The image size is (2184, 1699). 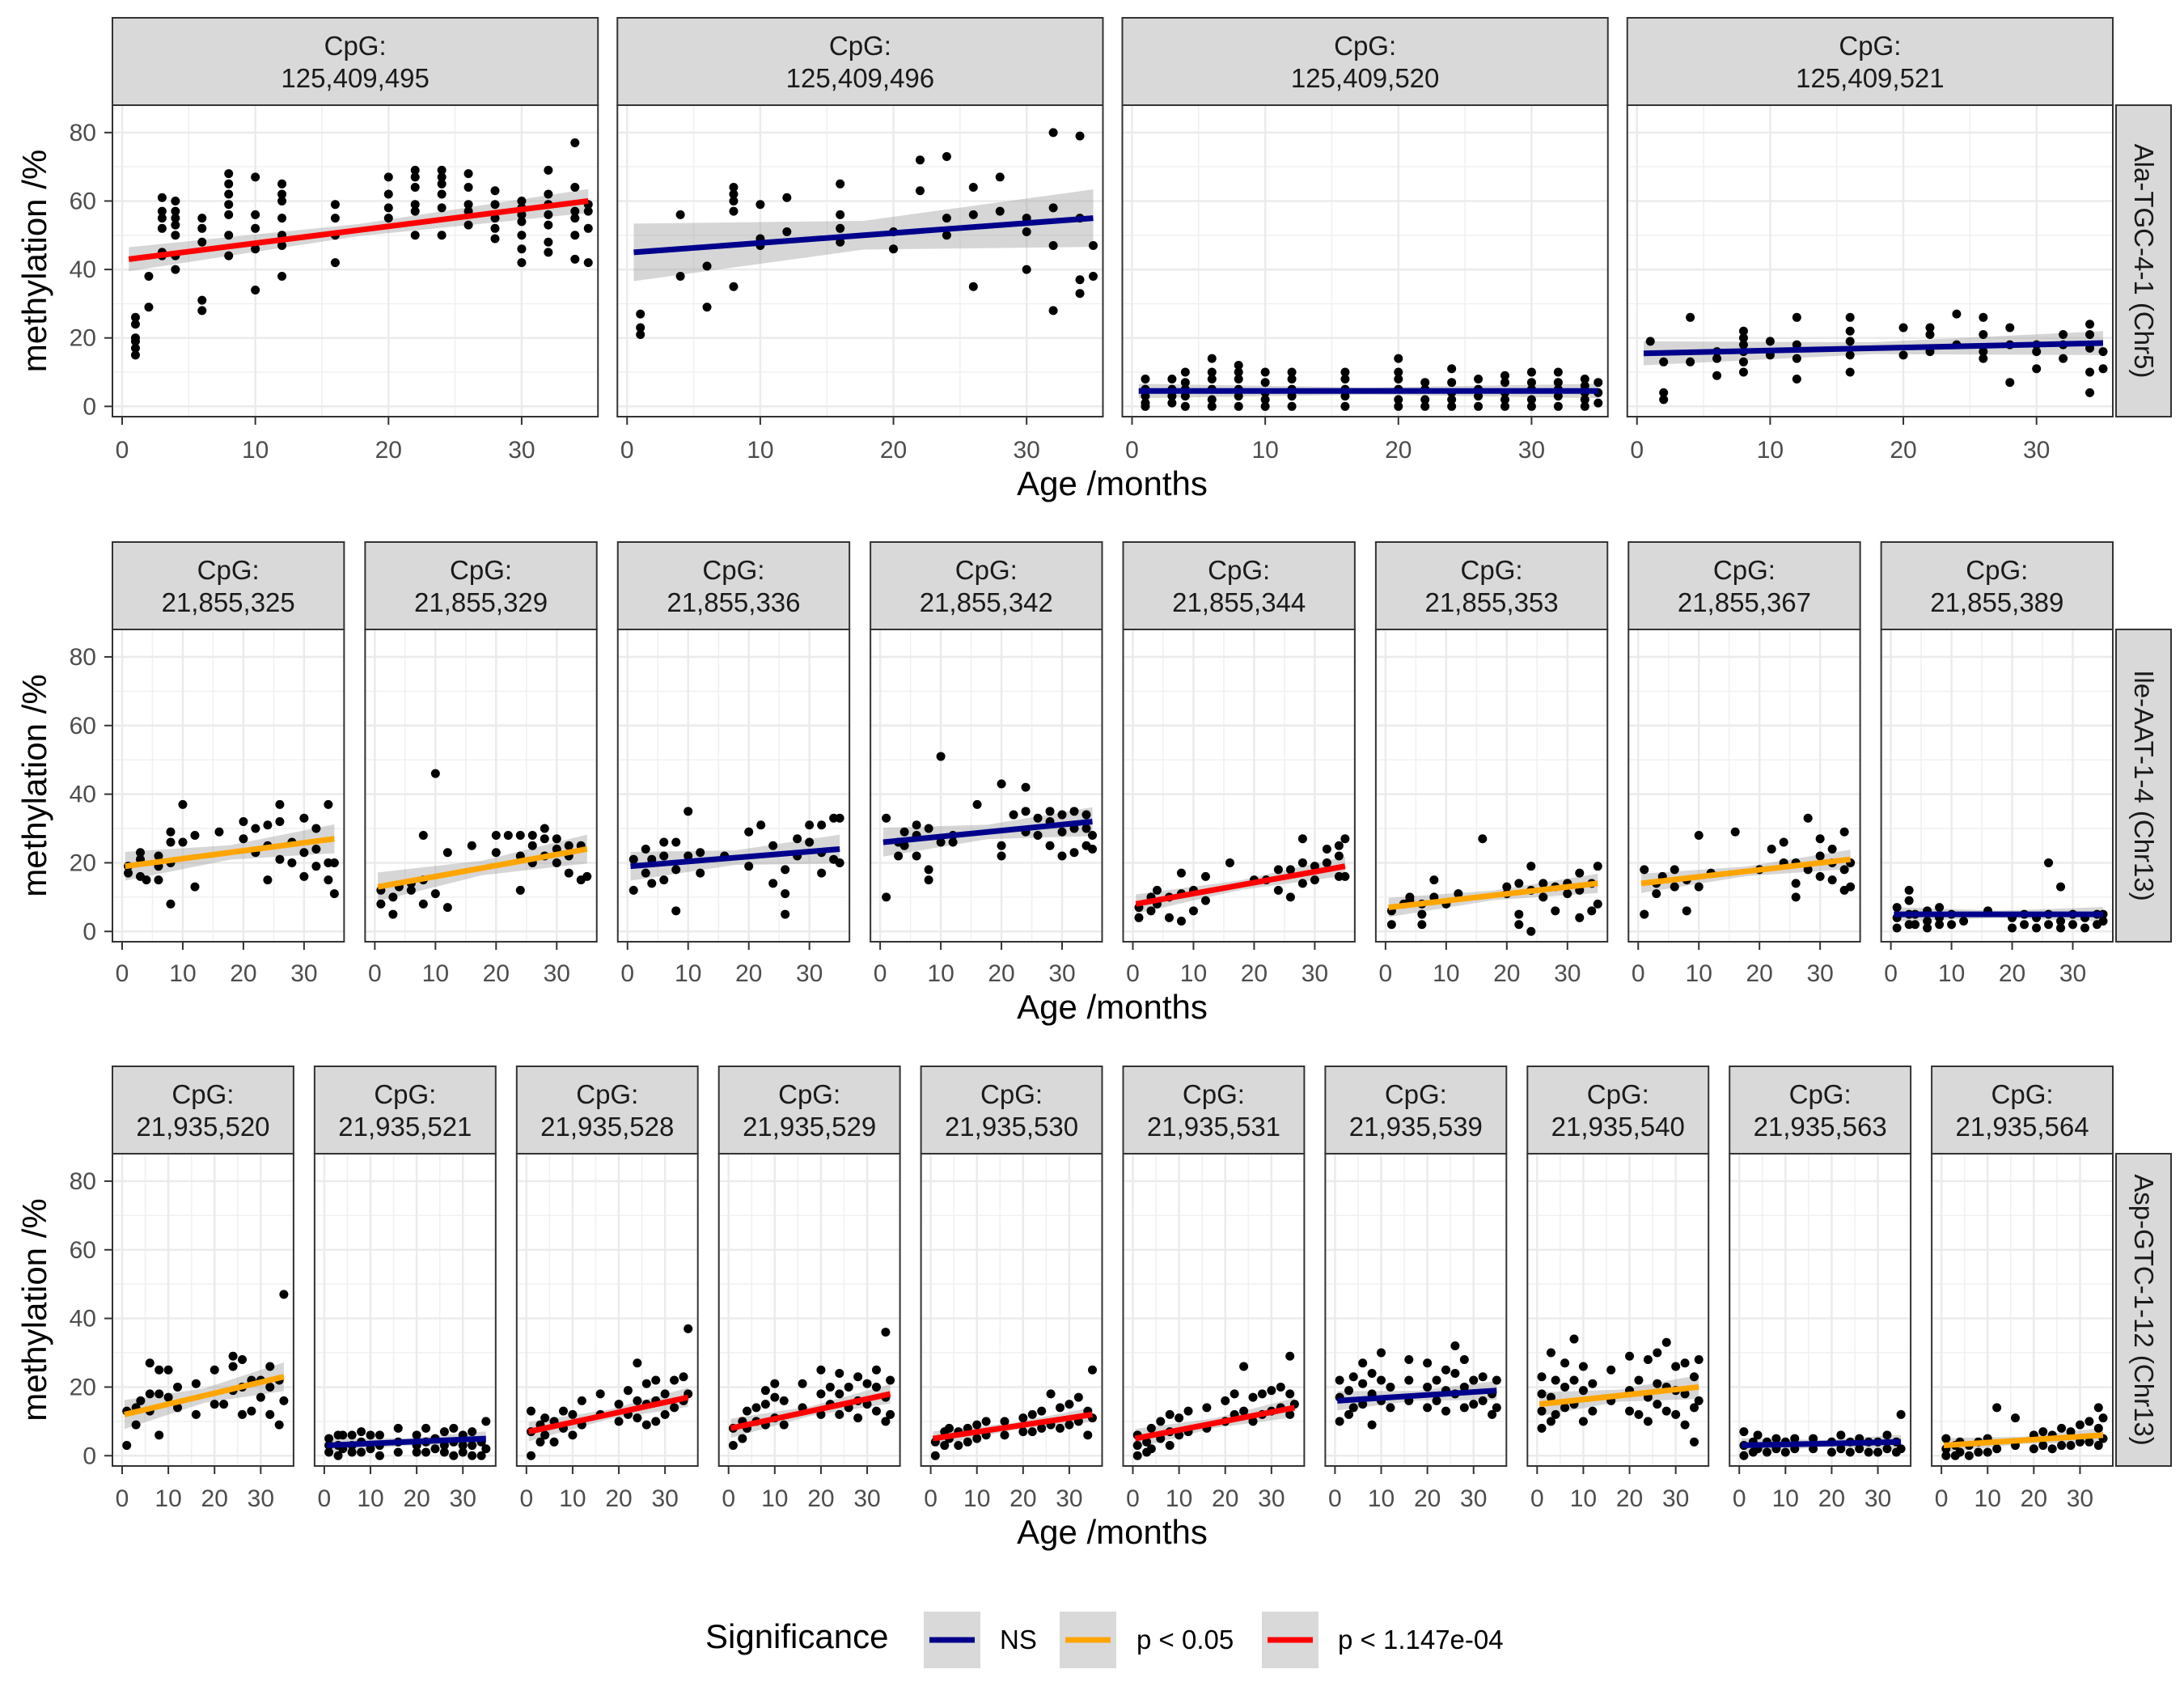 What do you see at coordinates (1112, 1007) in the screenshot?
I see `x-axis-title: Age /months` at bounding box center [1112, 1007].